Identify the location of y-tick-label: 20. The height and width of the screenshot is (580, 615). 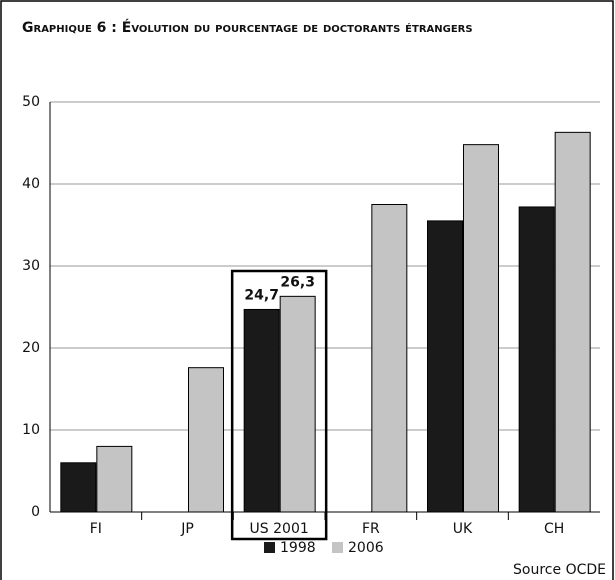
(31, 348).